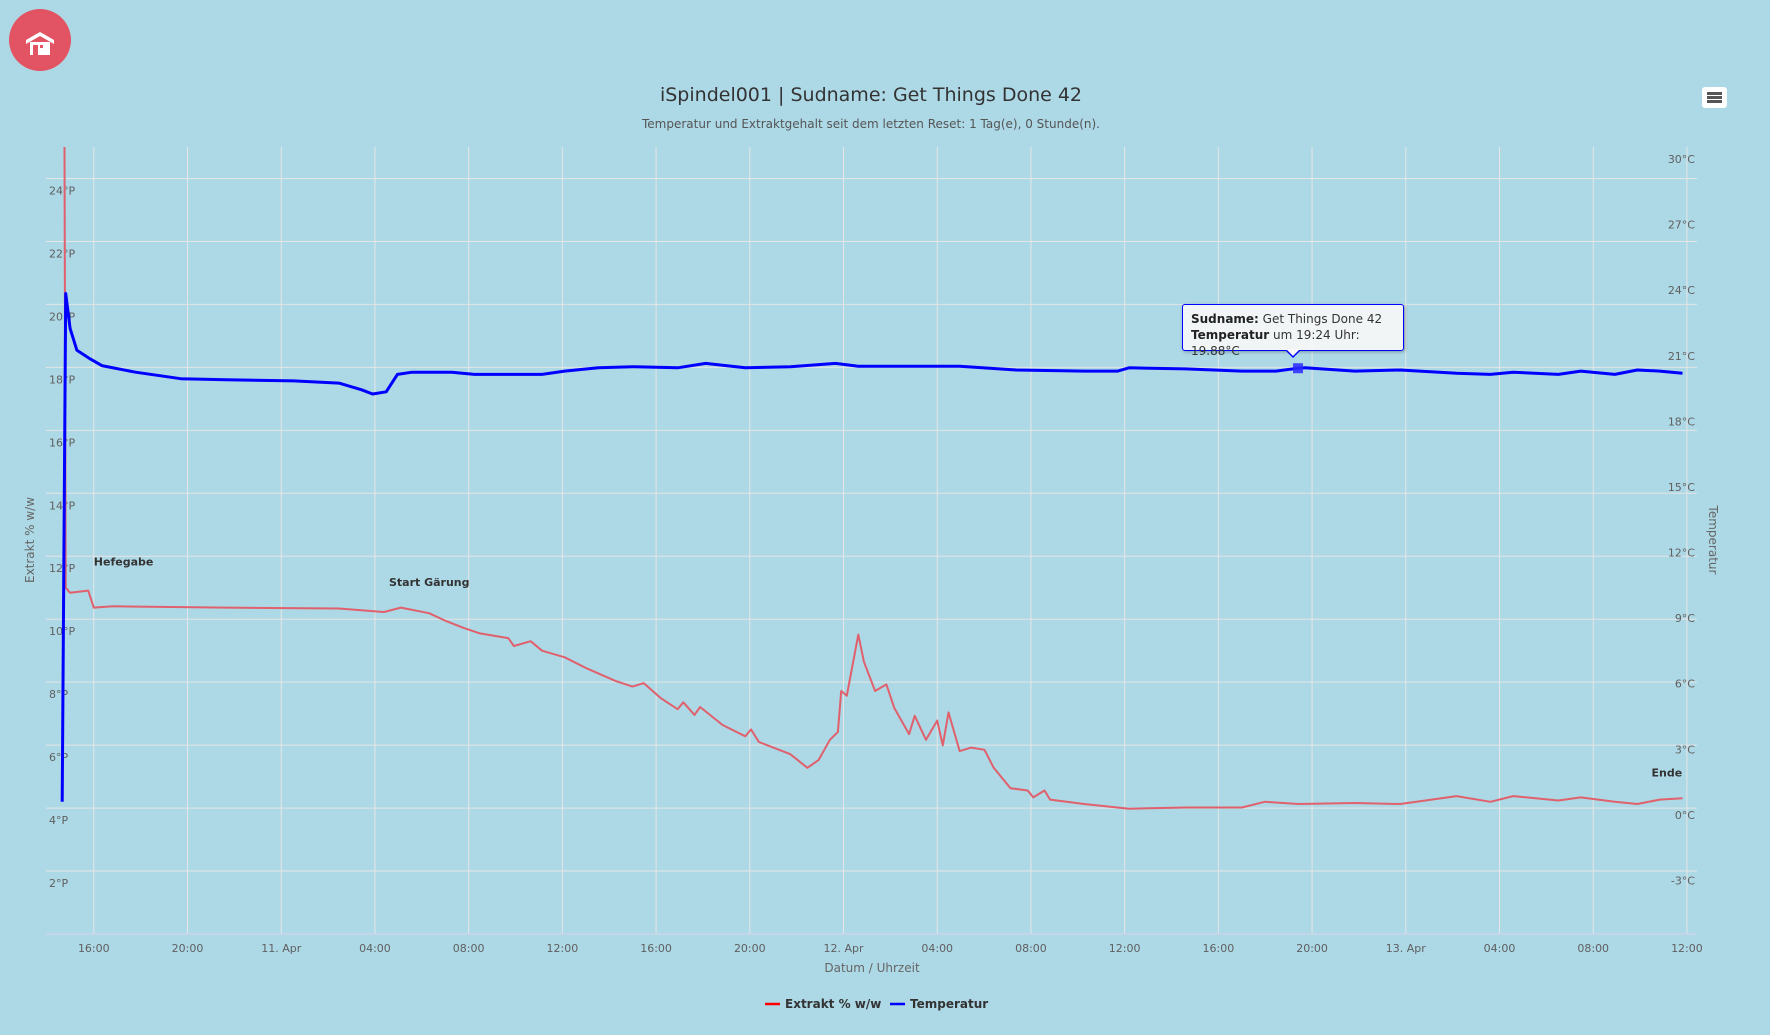 The width and height of the screenshot is (1770, 1035). What do you see at coordinates (1685, 684) in the screenshot?
I see `right-tick-label: 6°C` at bounding box center [1685, 684].